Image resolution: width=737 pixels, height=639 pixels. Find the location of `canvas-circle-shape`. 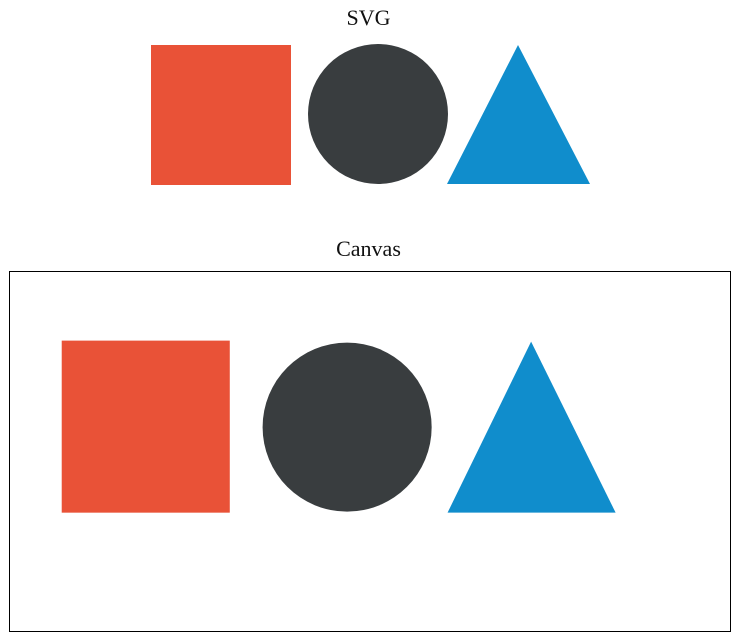

canvas-circle-shape is located at coordinates (347, 427).